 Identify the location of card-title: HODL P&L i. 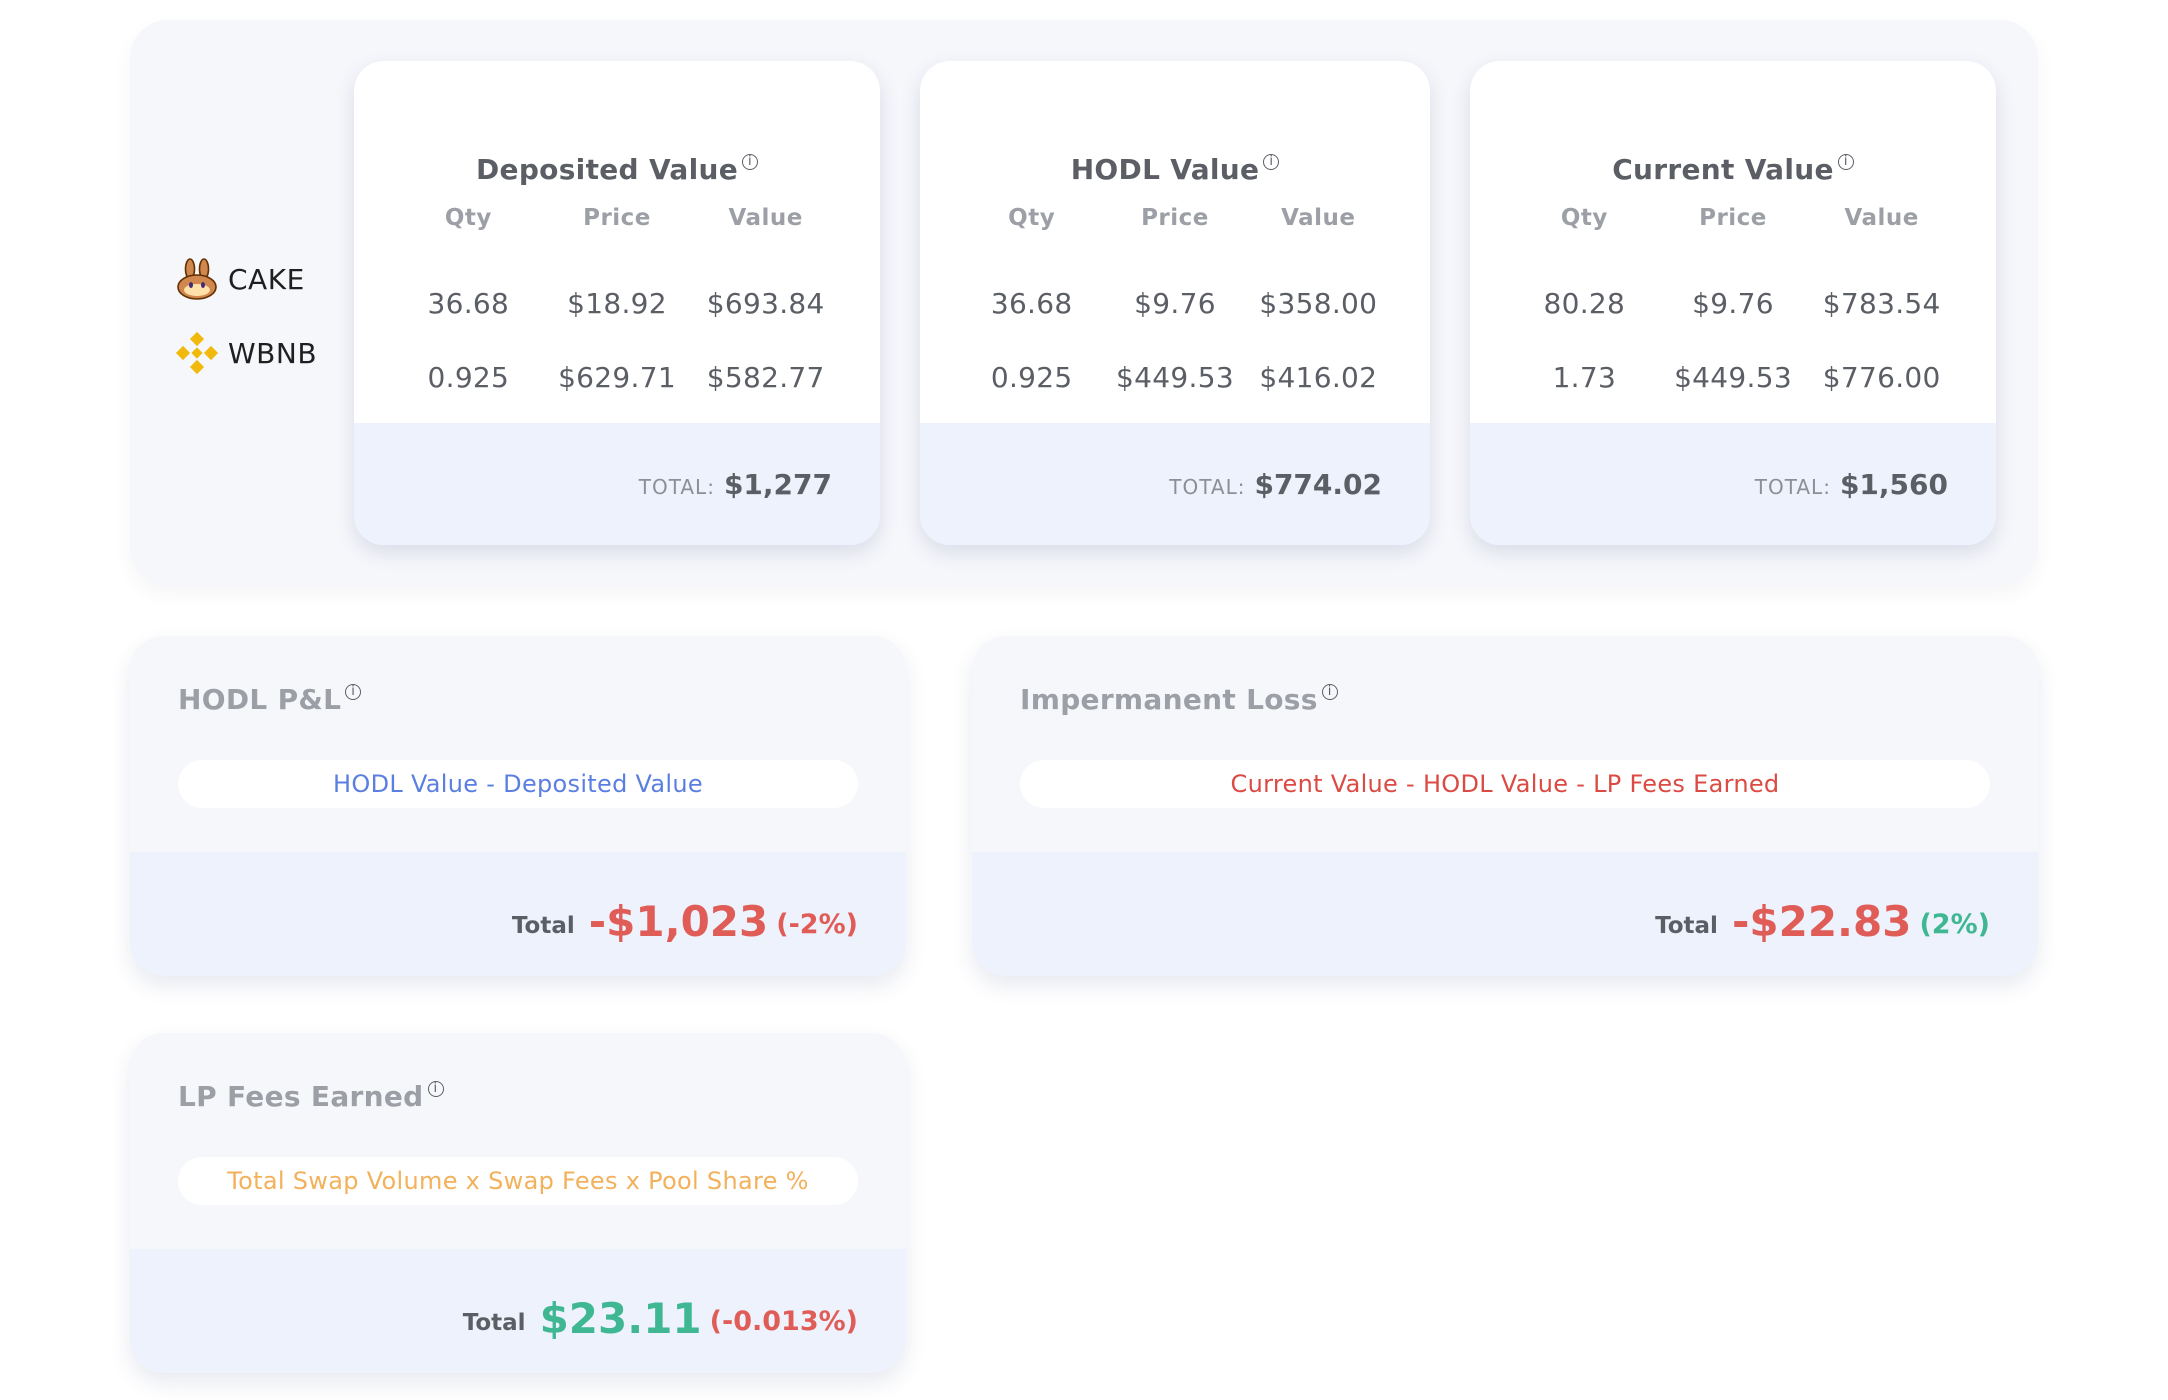
(270, 699).